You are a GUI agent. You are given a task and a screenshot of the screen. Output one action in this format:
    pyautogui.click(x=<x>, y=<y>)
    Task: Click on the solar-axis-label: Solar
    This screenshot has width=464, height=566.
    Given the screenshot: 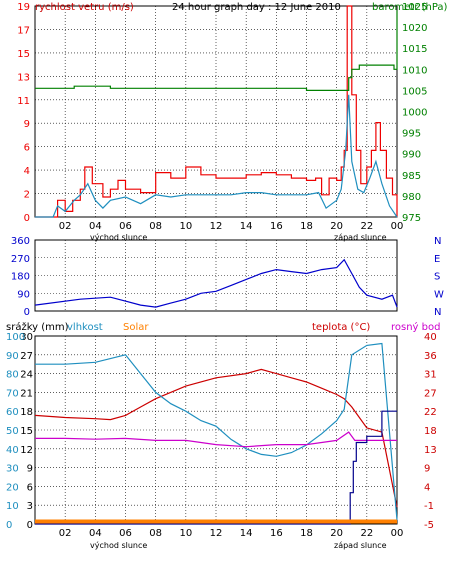 What is the action you would take?
    pyautogui.click(x=136, y=327)
    